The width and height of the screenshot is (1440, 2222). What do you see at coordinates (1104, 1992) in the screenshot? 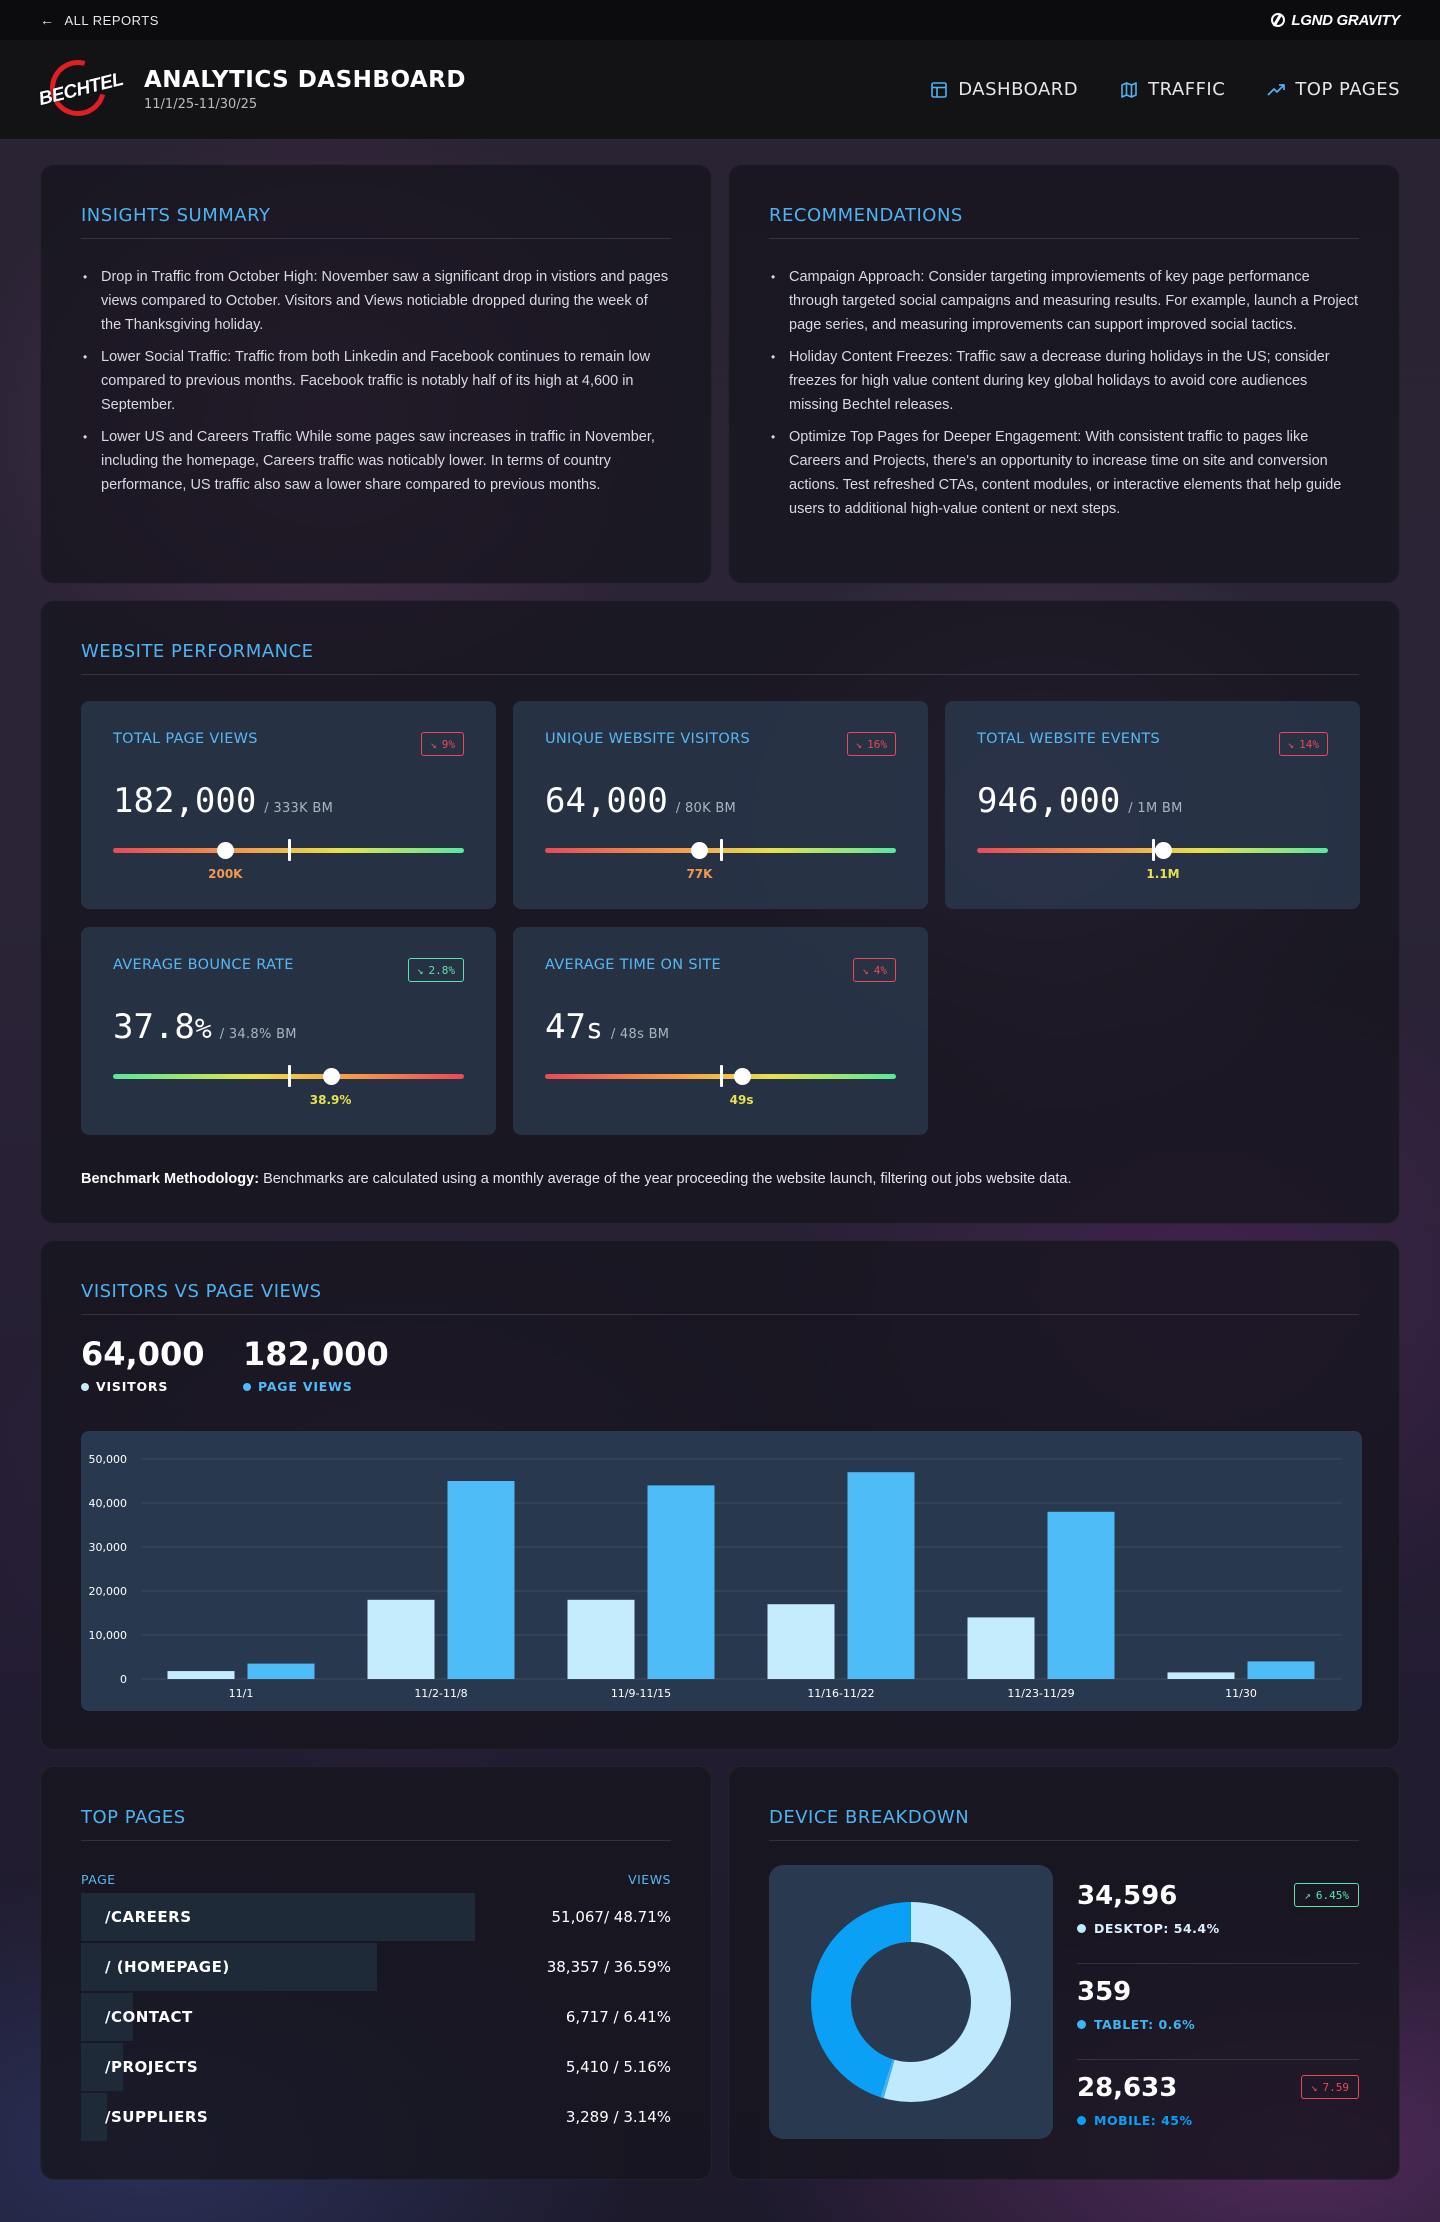
I see `device-count: 359` at bounding box center [1104, 1992].